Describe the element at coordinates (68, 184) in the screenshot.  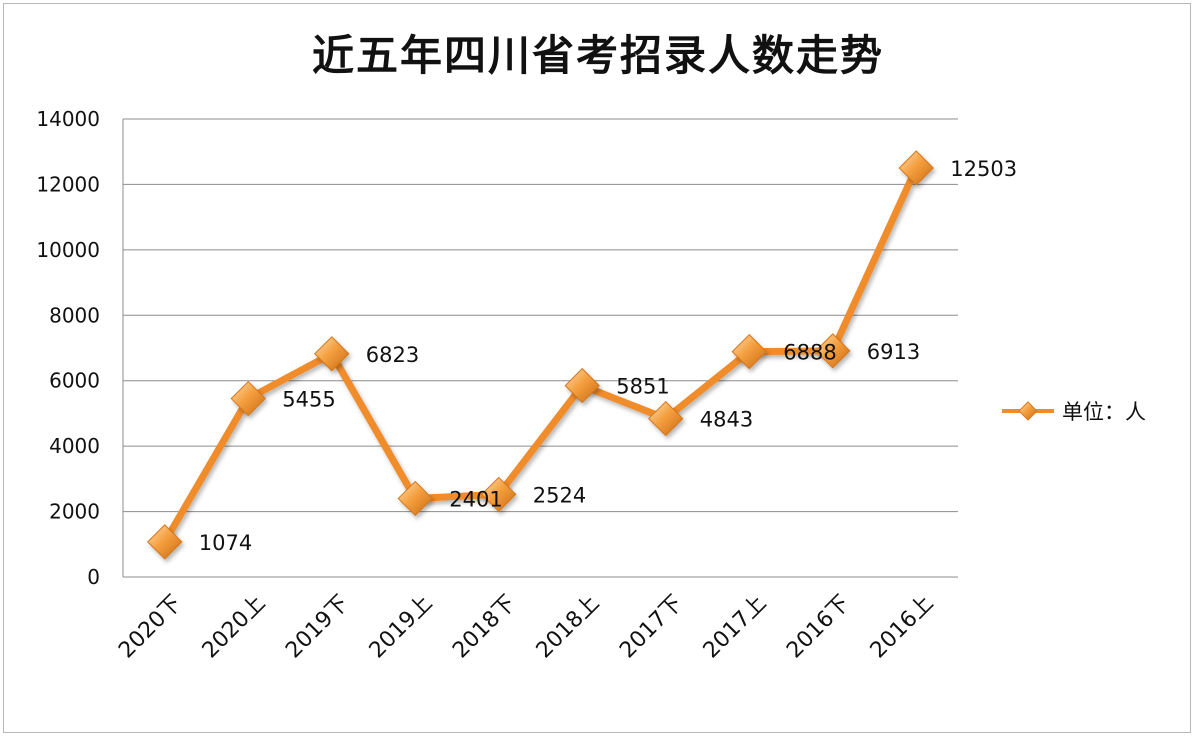
I see `y-tick-label: 12000` at that location.